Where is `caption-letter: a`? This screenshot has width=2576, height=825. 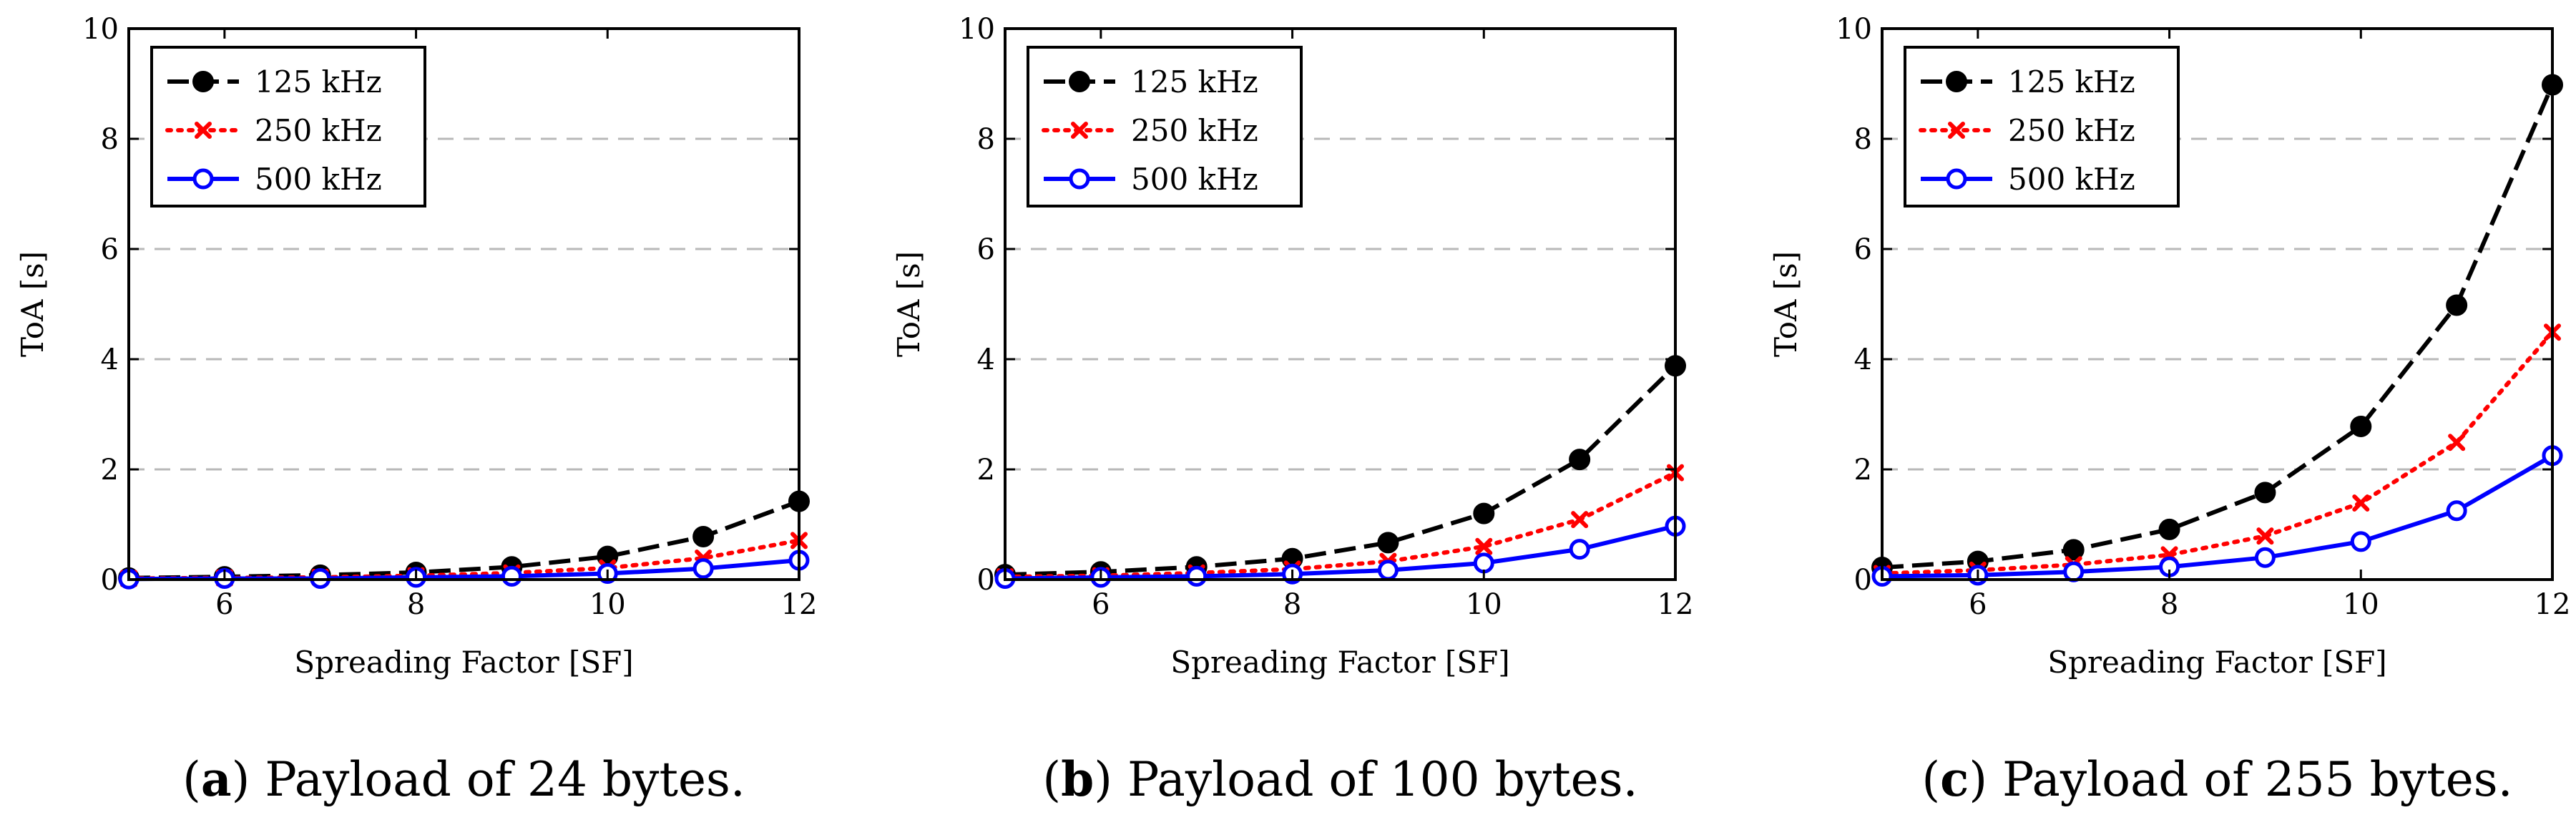
caption-letter: a is located at coordinates (216, 779).